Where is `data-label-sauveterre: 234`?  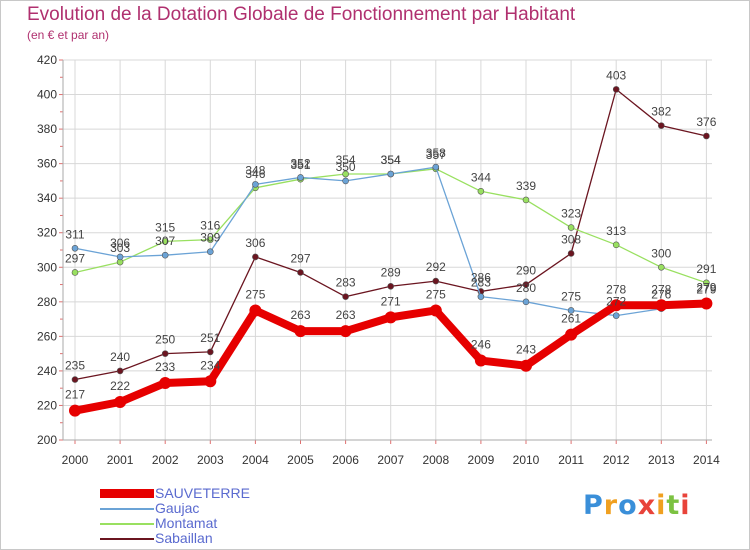
data-label-sauveterre: 234 is located at coordinates (210, 365).